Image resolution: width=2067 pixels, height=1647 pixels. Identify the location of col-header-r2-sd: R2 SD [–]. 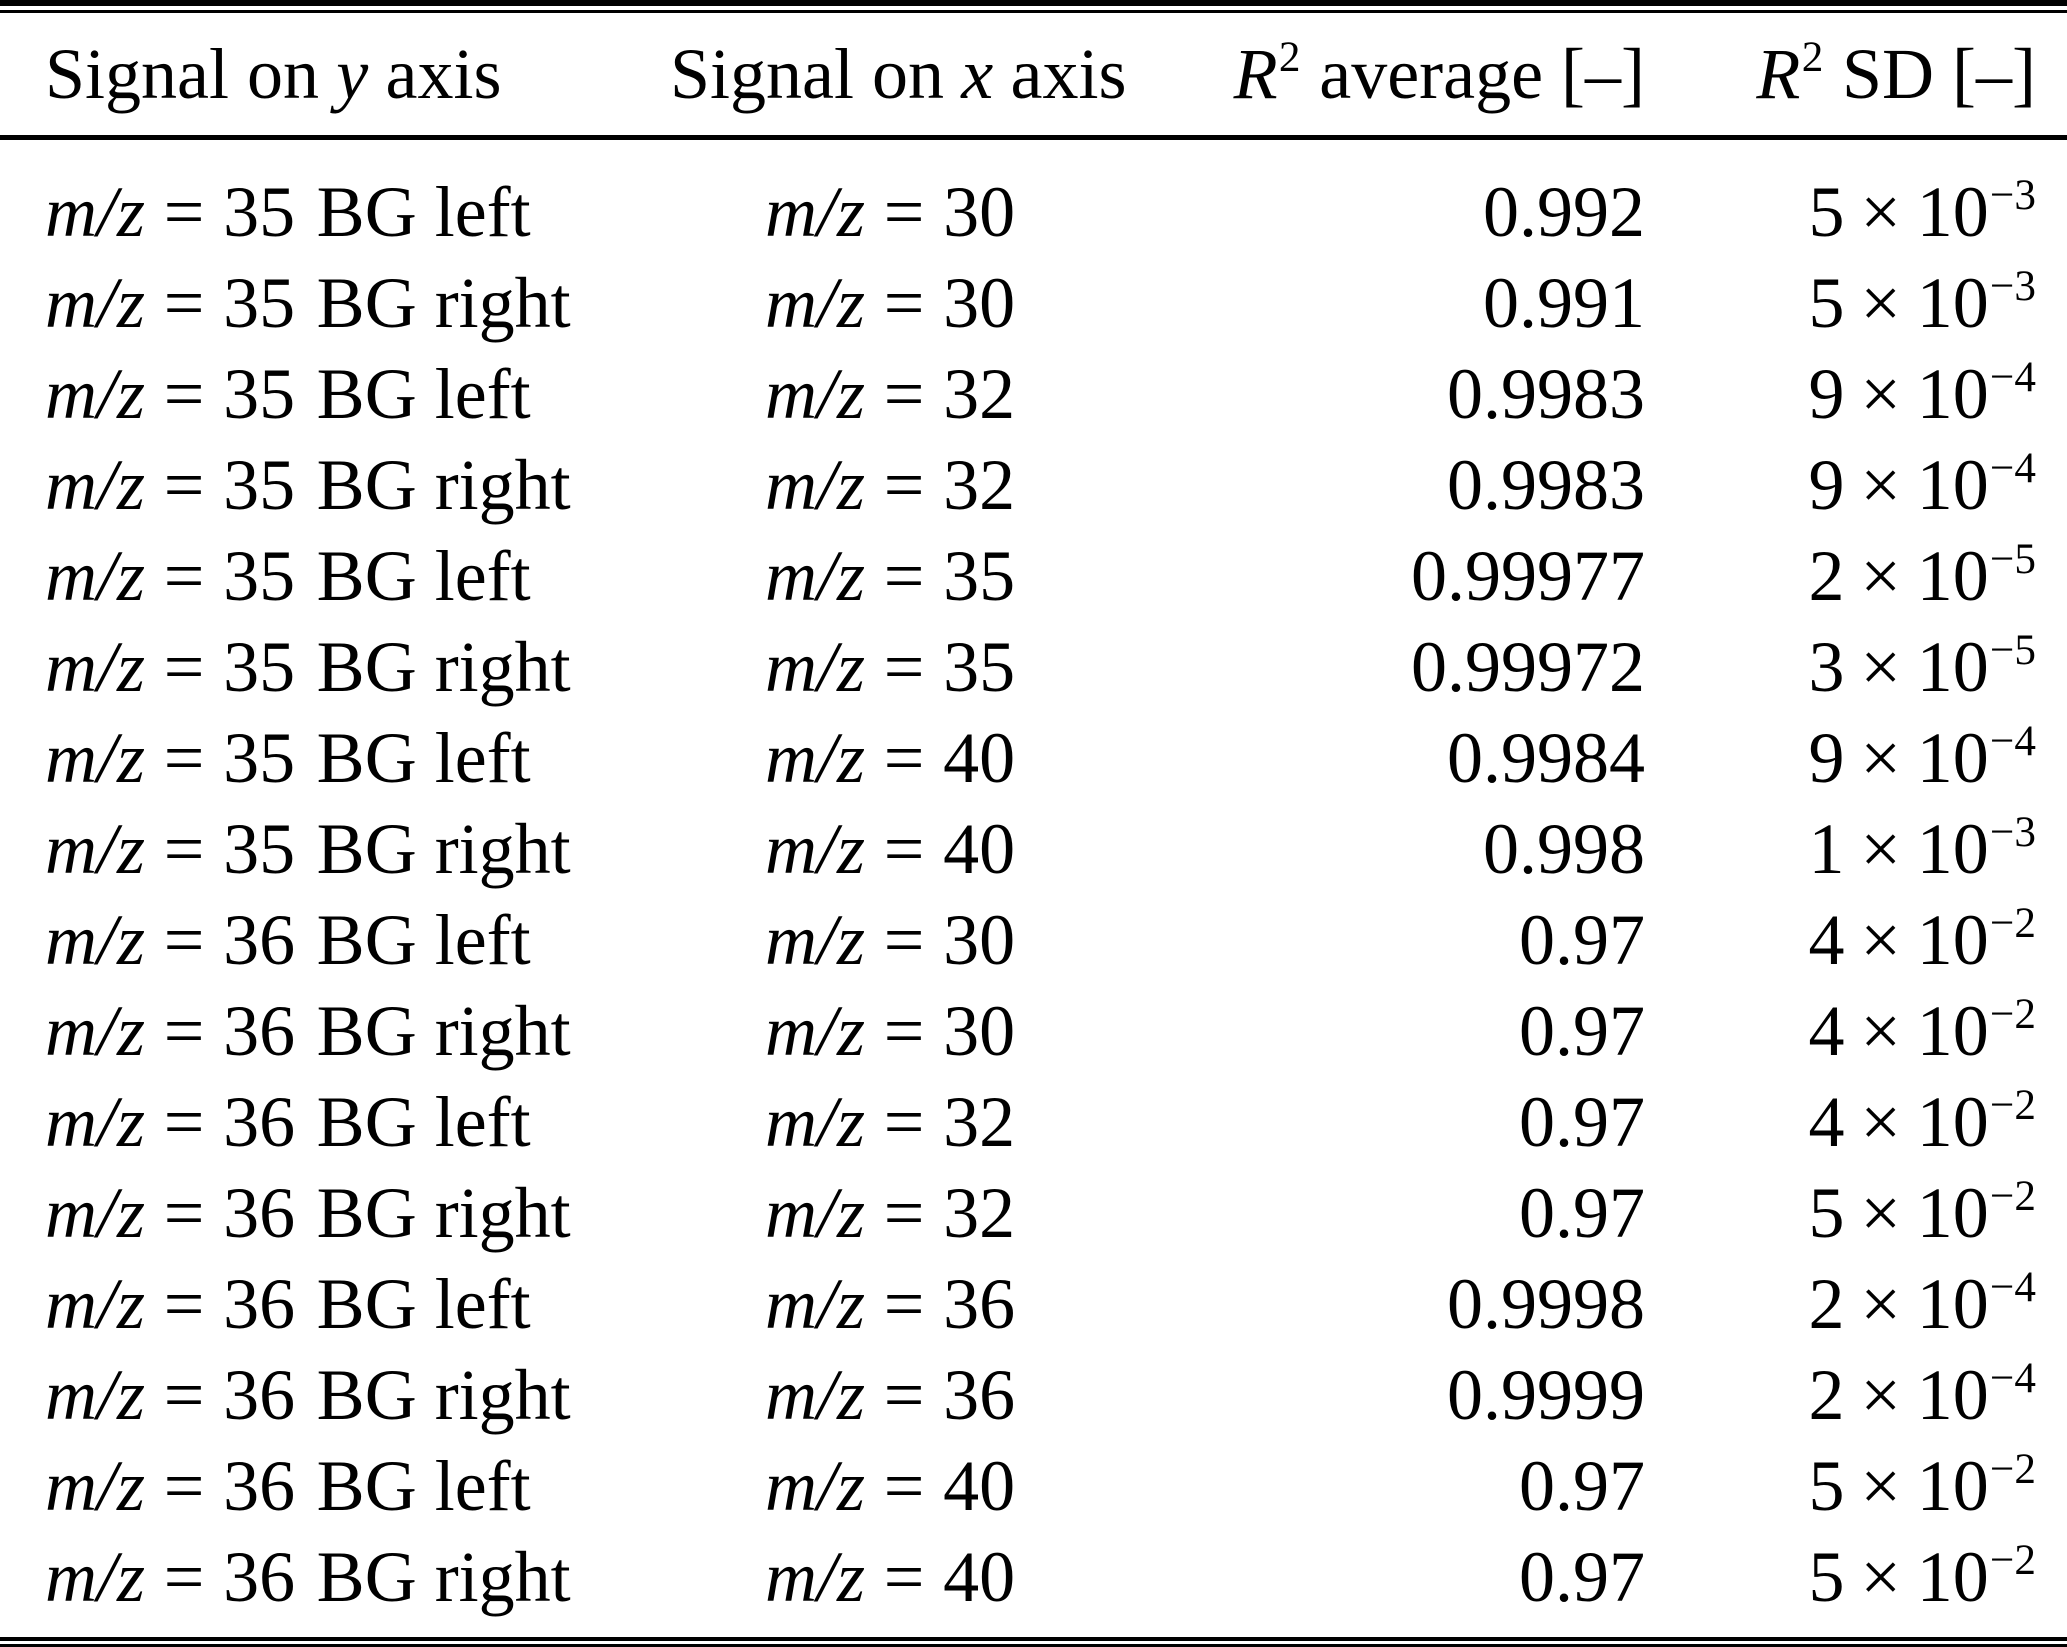
(1856, 74).